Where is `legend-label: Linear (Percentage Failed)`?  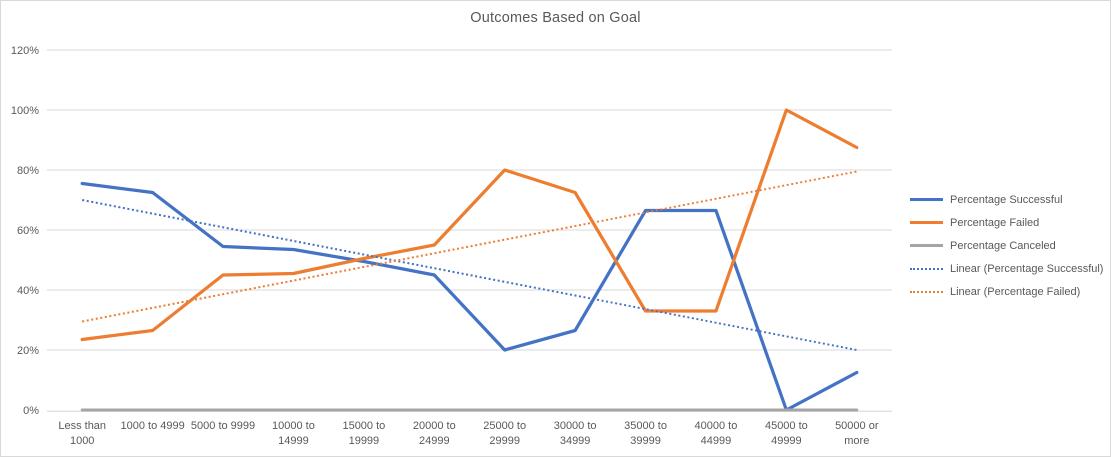
legend-label: Linear (Percentage Failed) is located at coordinates (1015, 291).